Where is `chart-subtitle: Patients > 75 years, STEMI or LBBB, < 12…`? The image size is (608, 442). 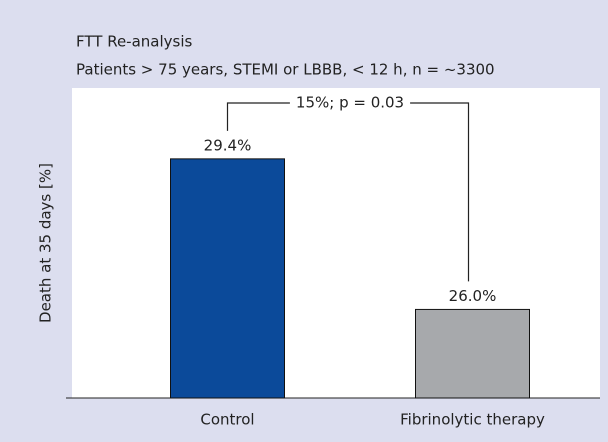
chart-subtitle: Patients > 75 years, STEMI or LBBB, < 12… is located at coordinates (285, 70).